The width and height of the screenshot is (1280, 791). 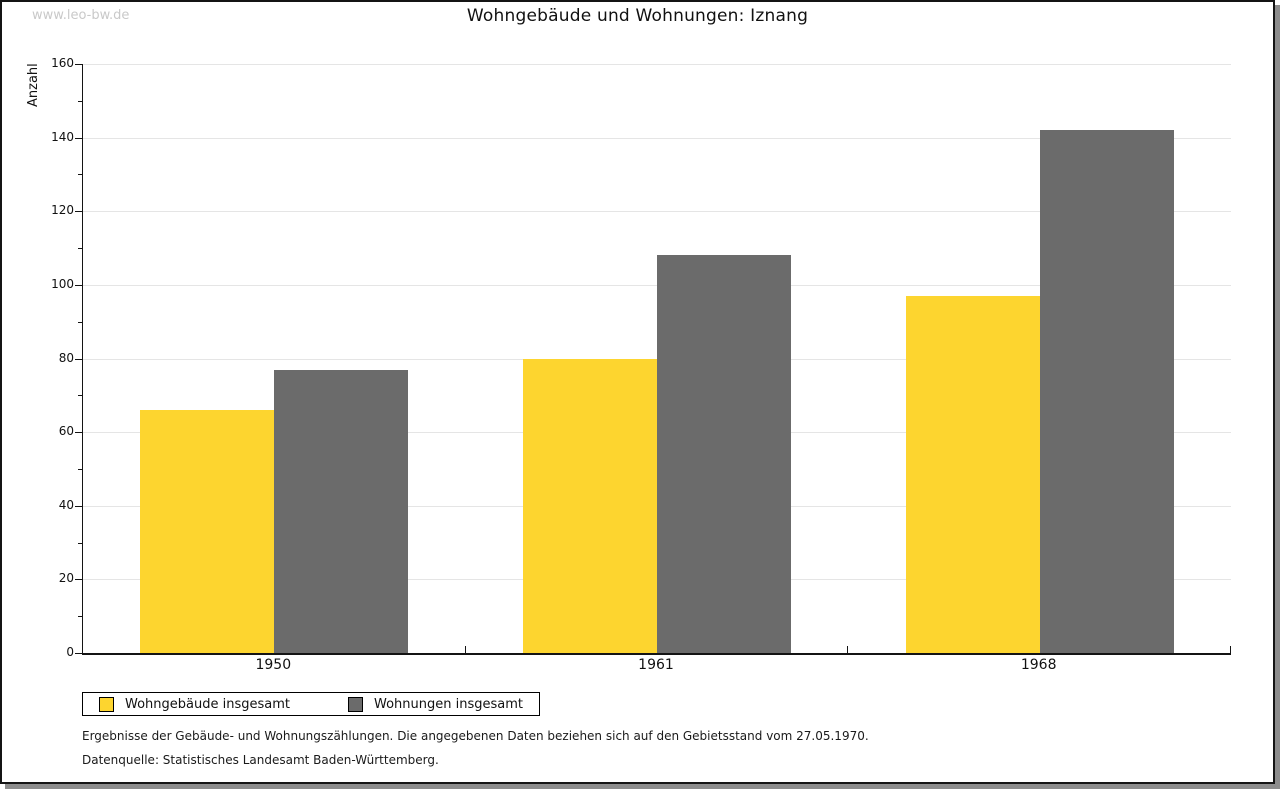 I want to click on chart-title: Wohngebäude und Wohnungen: Iznang, so click(x=637, y=16).